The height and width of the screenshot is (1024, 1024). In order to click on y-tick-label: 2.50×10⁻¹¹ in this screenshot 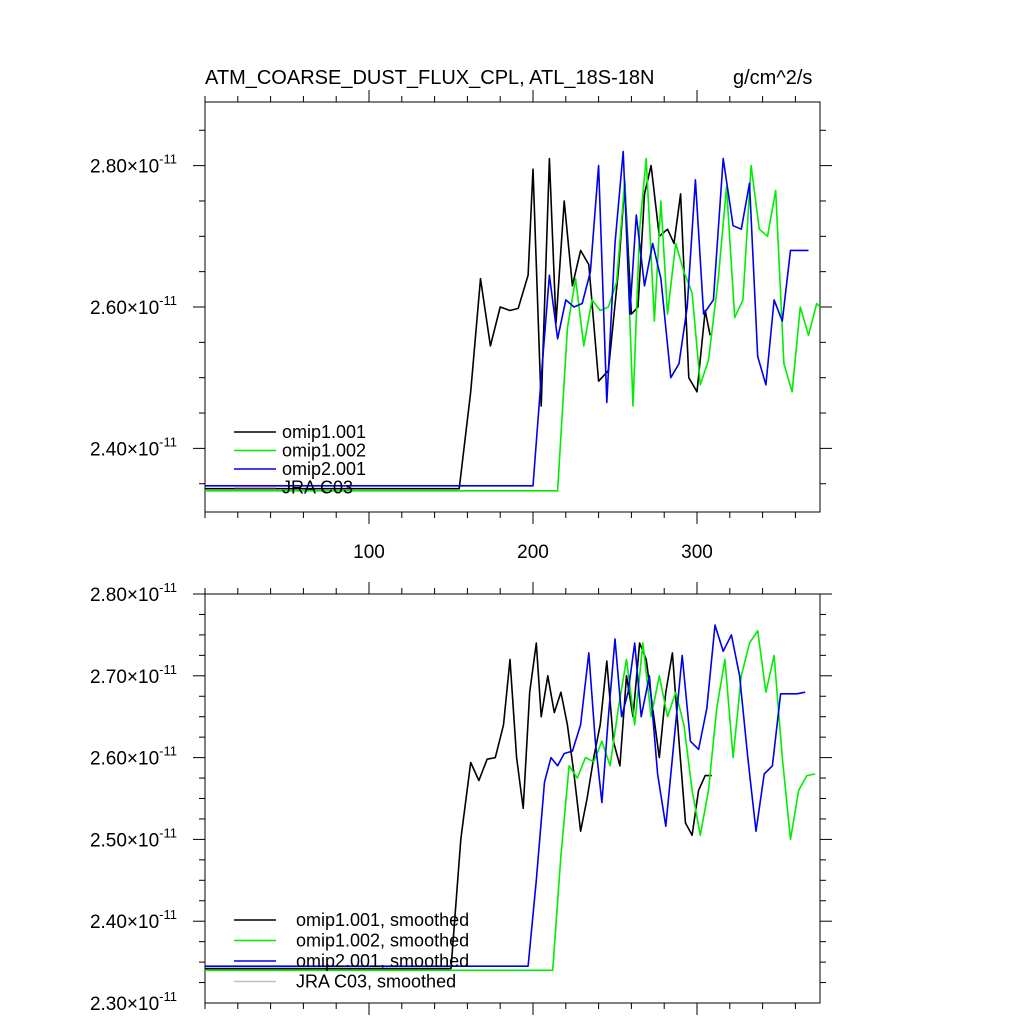, I will do `click(133, 838)`.